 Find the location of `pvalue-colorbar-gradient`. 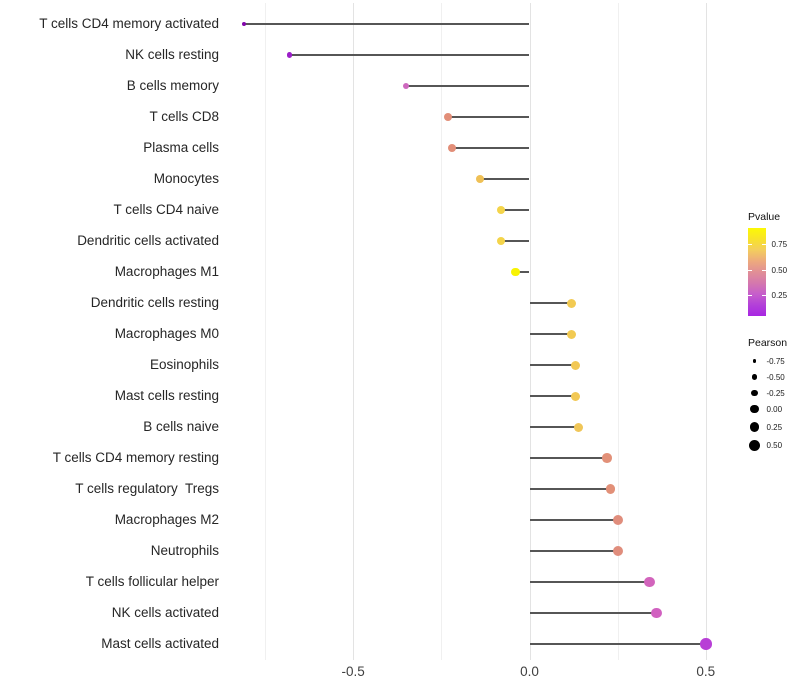

pvalue-colorbar-gradient is located at coordinates (757, 272).